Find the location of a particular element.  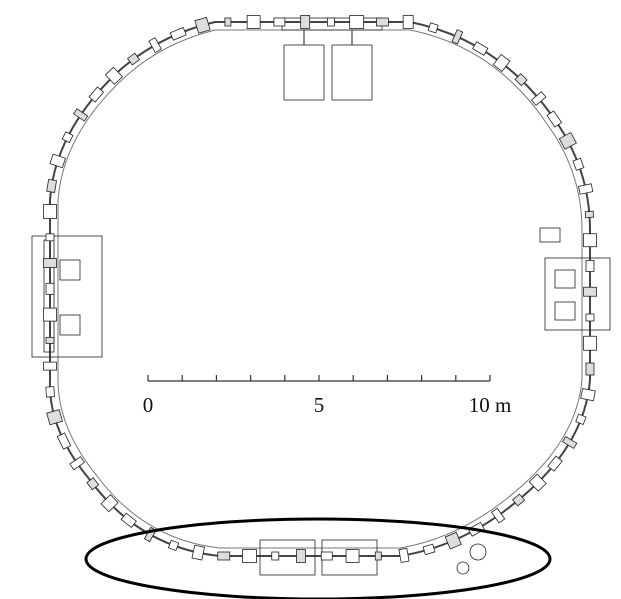

left-section is located at coordinates (67, 296).